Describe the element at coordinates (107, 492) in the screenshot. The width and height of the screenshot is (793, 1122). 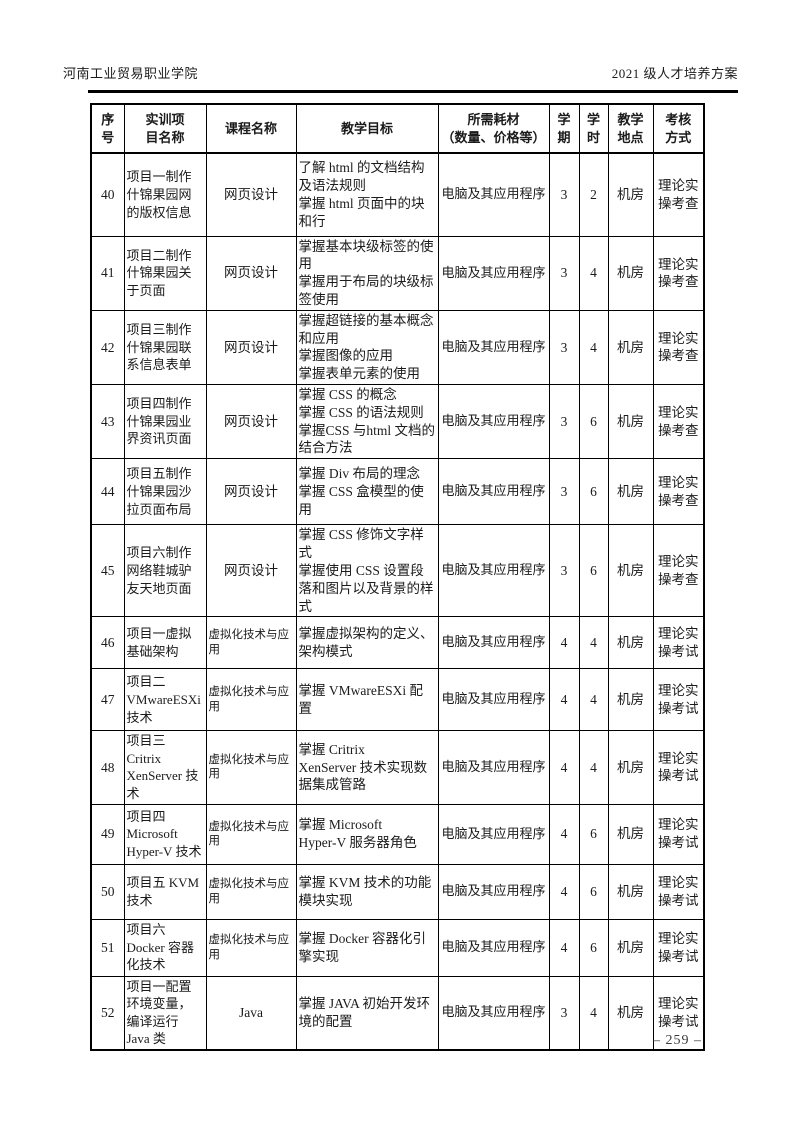
I see `cell-no: 44` at that location.